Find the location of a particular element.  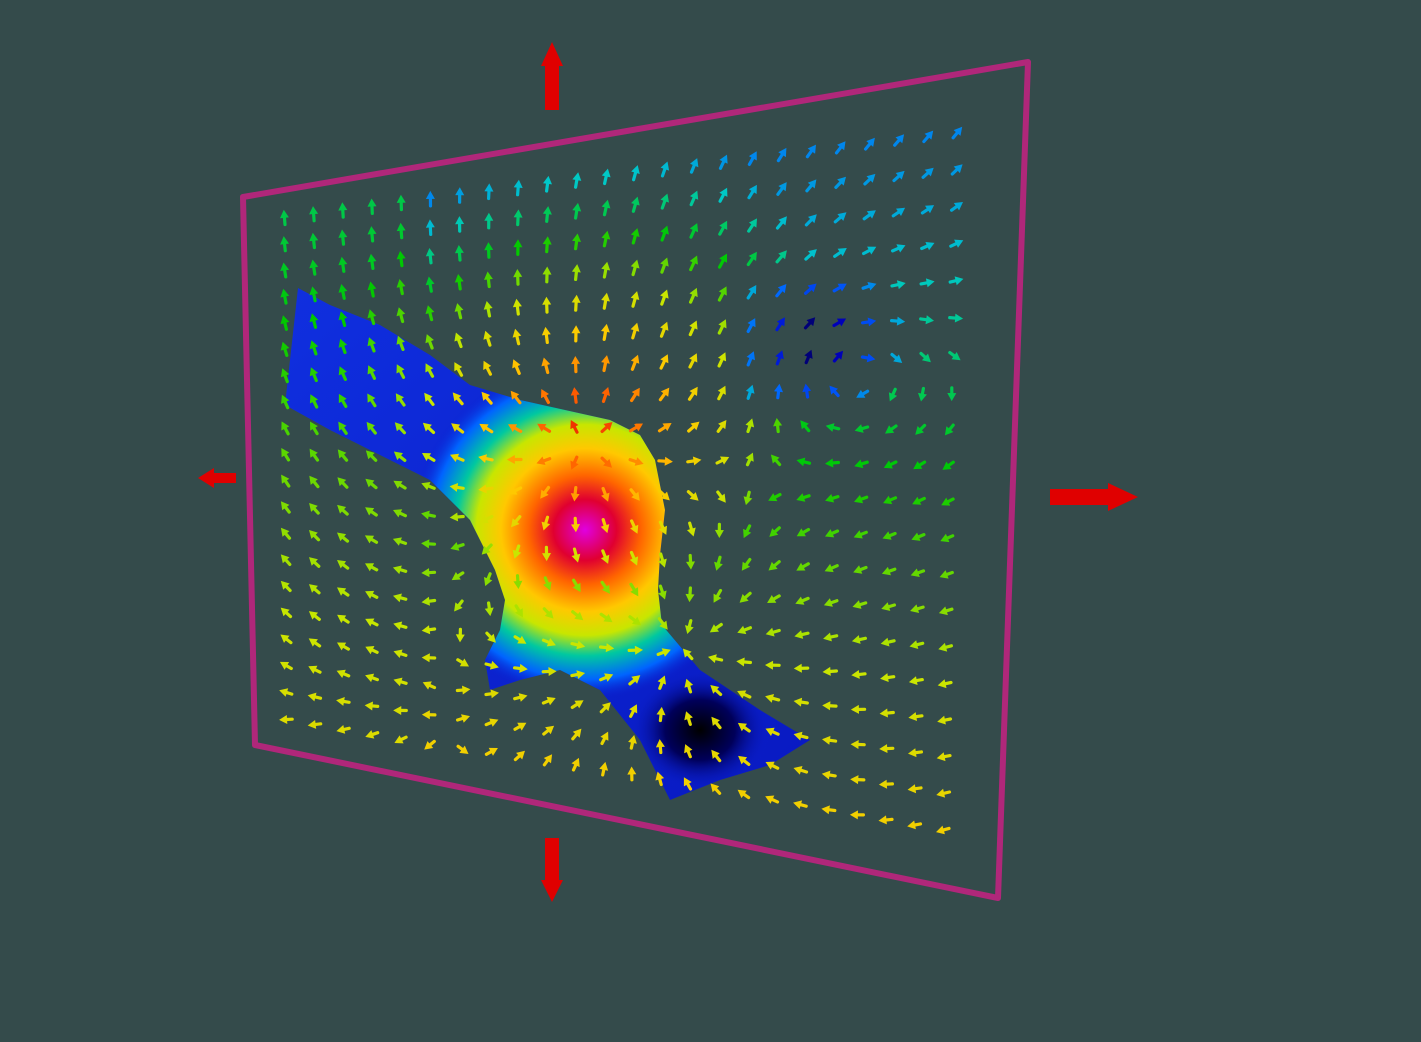

bottom-handle-arrow is located at coordinates (552, 870).